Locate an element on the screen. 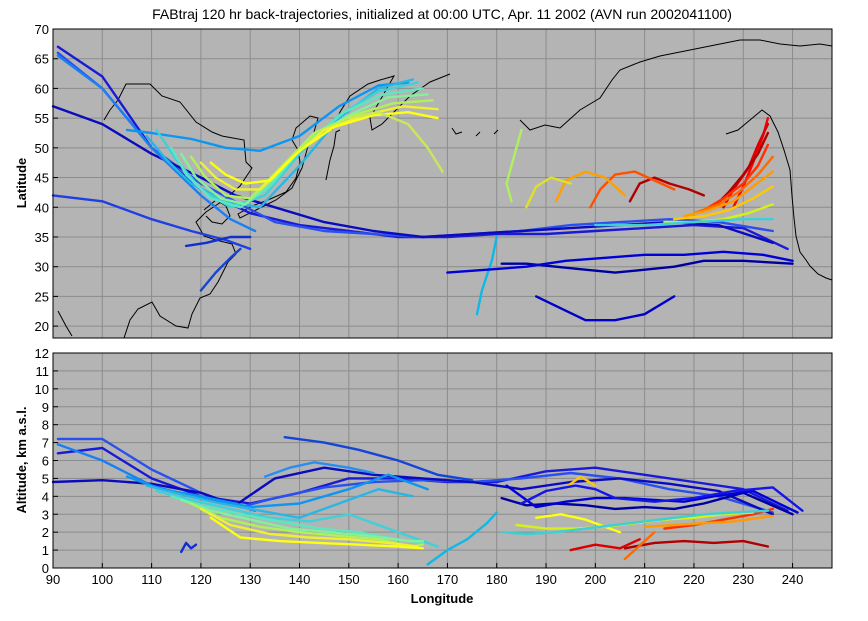 The height and width of the screenshot is (621, 868). latitude-tick-label: 70 is located at coordinates (42, 29).